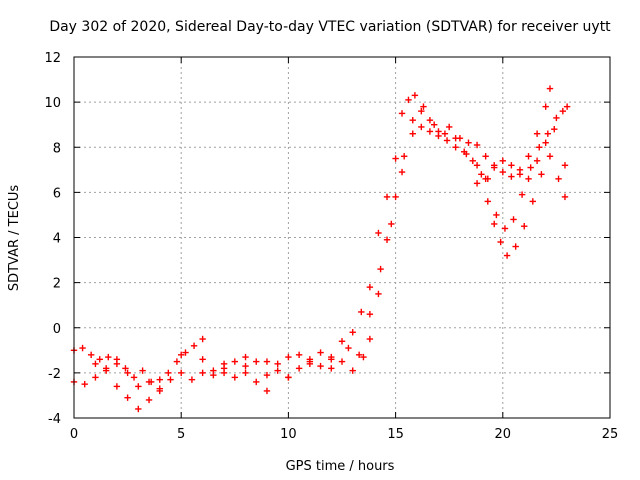 The width and height of the screenshot is (640, 480). Describe the element at coordinates (57, 148) in the screenshot. I see `y-tick-label: 8` at that location.